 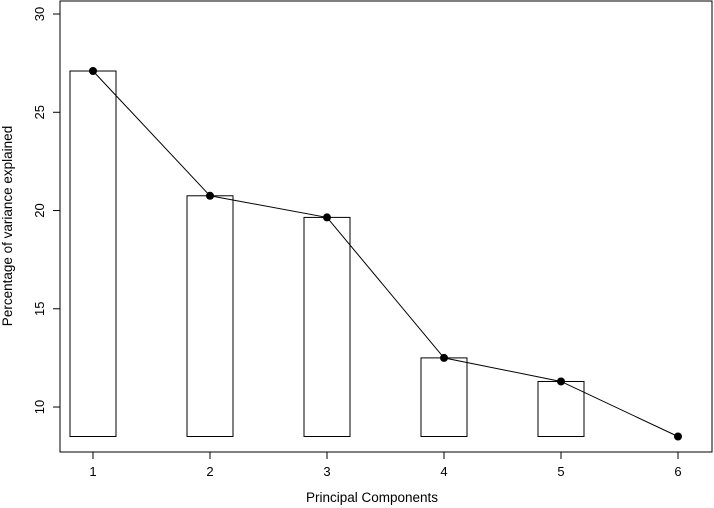 What do you see at coordinates (327, 217) in the screenshot?
I see `line-point-pc3` at bounding box center [327, 217].